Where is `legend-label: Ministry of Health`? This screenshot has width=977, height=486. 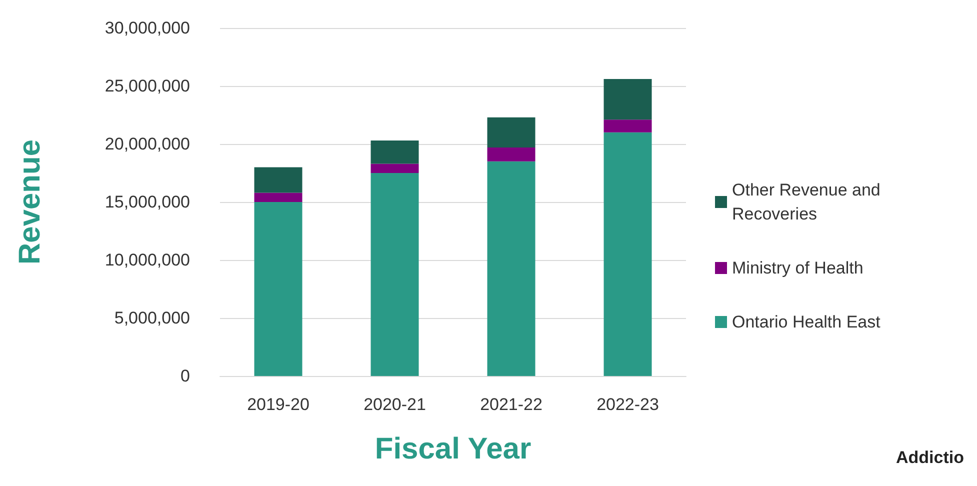 legend-label: Ministry of Health is located at coordinates (798, 268).